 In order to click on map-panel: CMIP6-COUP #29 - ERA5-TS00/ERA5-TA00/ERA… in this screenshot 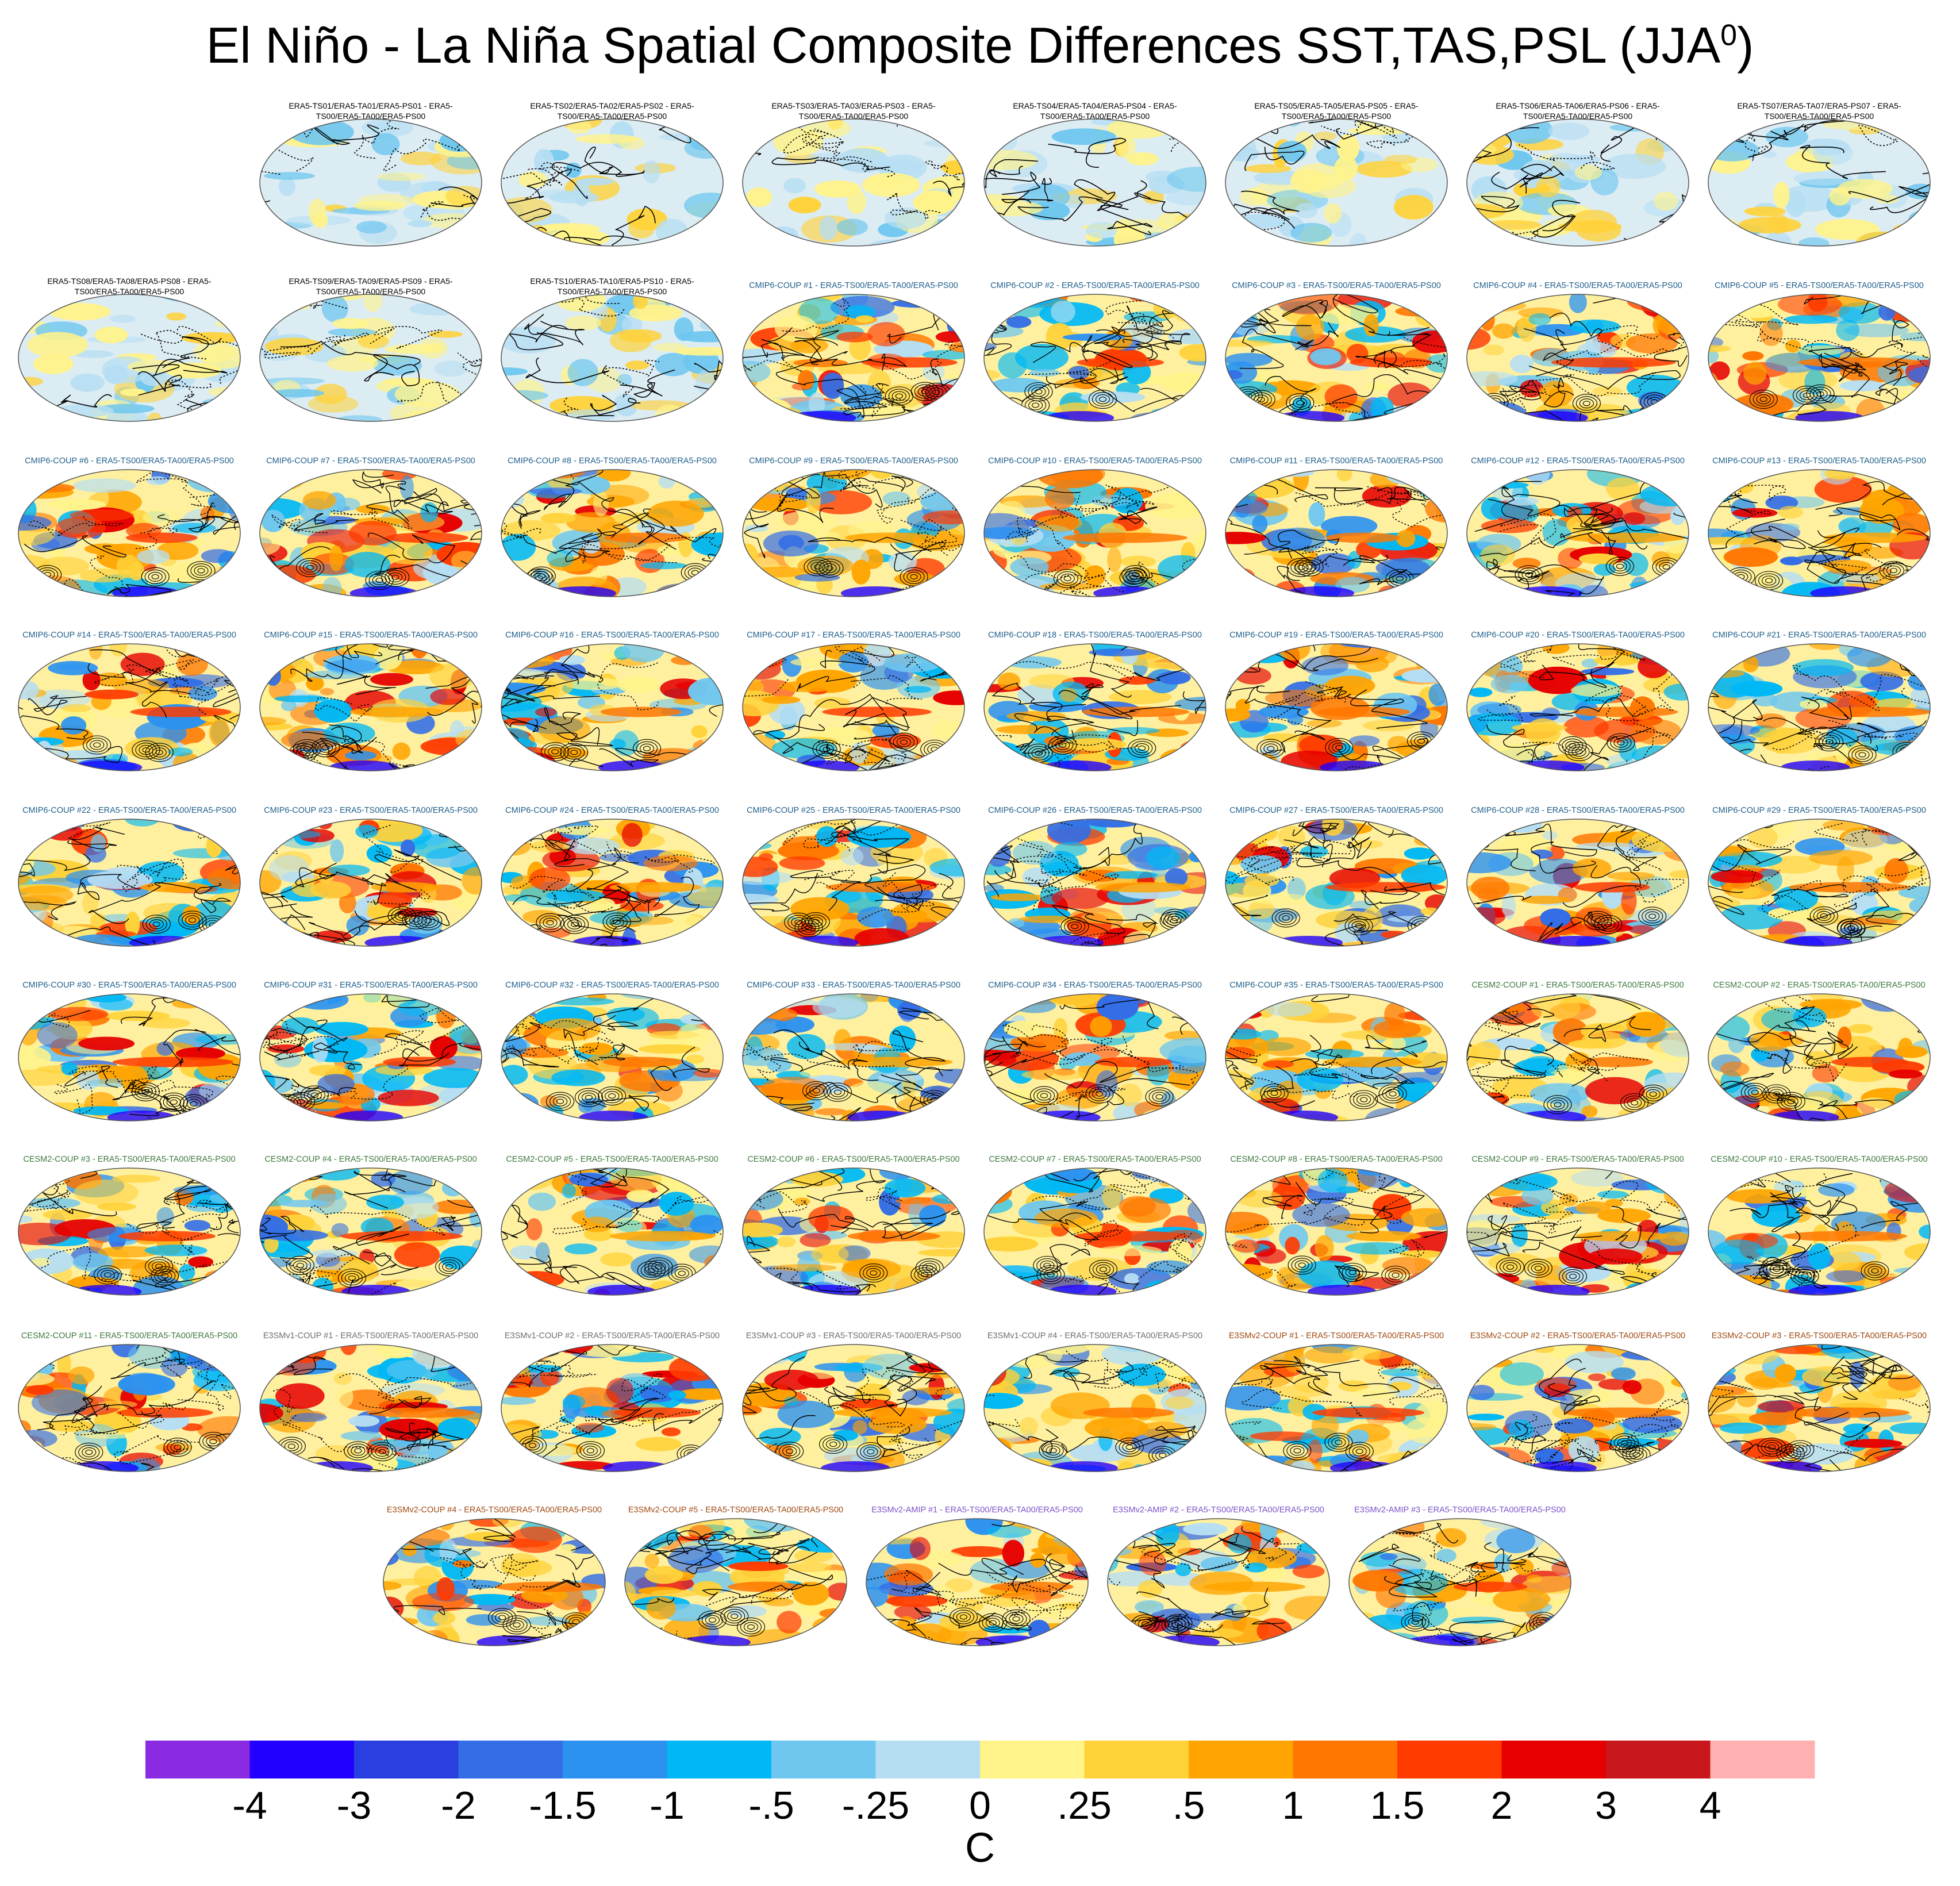, I will do `click(1819, 872)`.